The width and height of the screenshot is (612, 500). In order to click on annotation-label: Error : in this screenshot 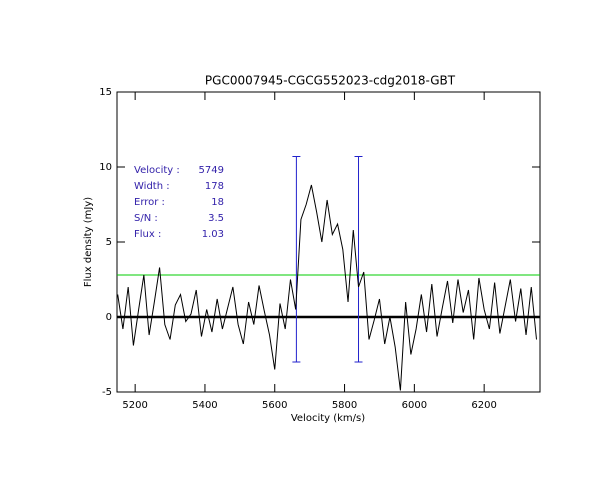, I will do `click(149, 202)`.